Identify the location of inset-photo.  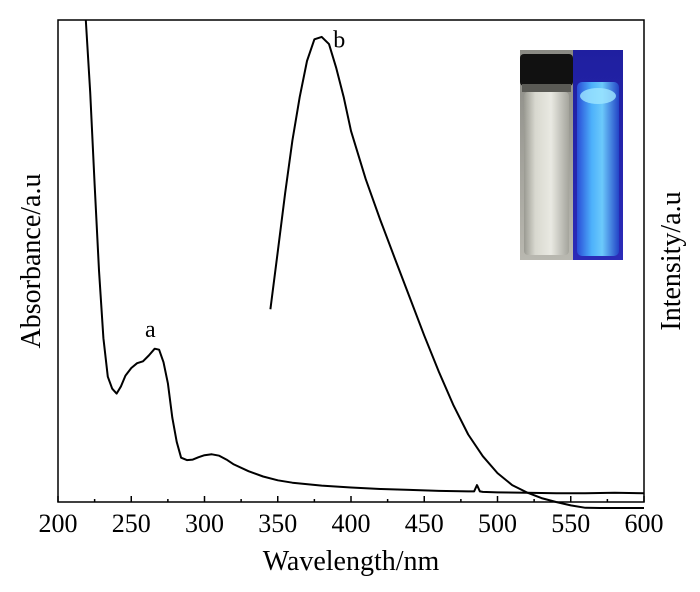
(571, 155).